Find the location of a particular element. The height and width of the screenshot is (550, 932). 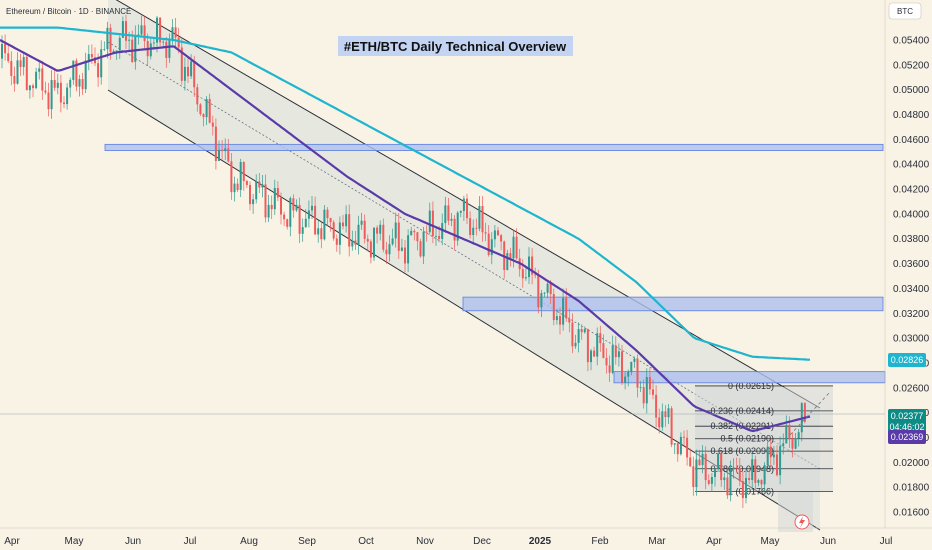

time-tick-label: Aug is located at coordinates (249, 541).